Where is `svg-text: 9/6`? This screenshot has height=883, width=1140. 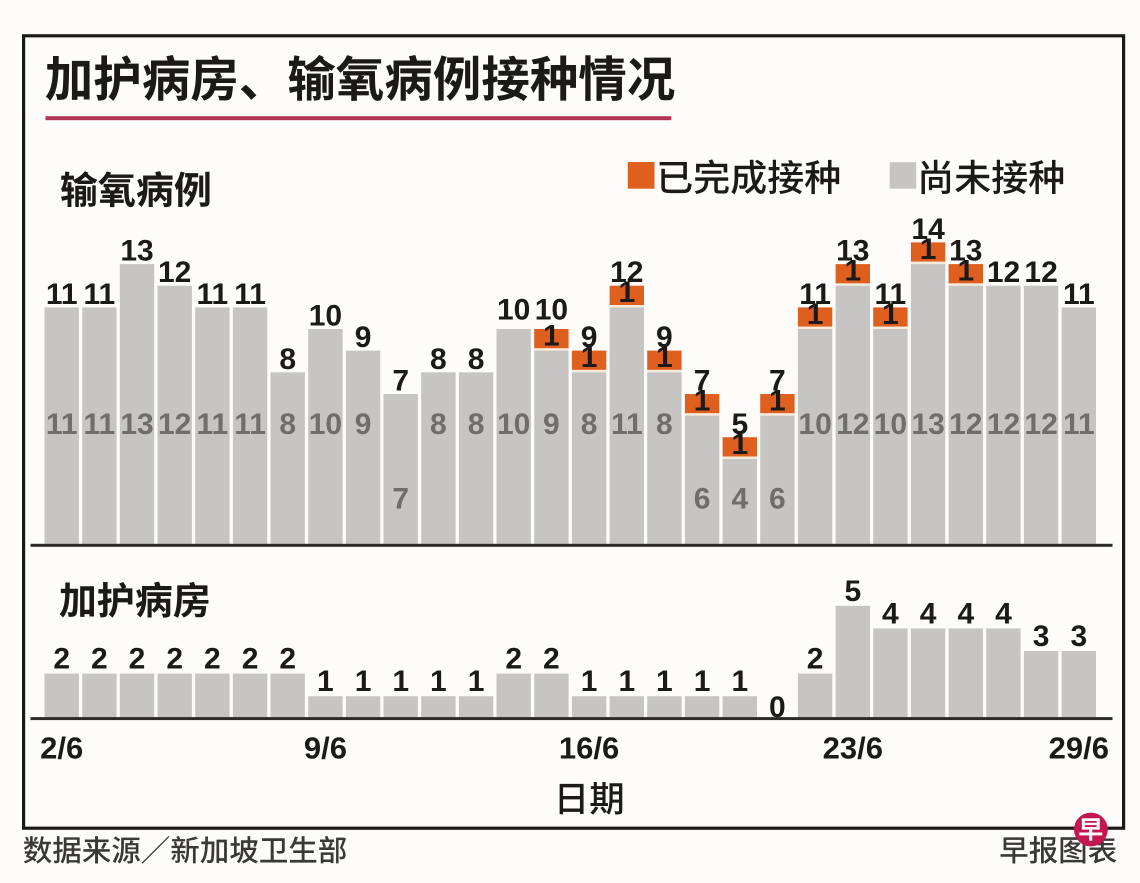 svg-text: 9/6 is located at coordinates (325, 747).